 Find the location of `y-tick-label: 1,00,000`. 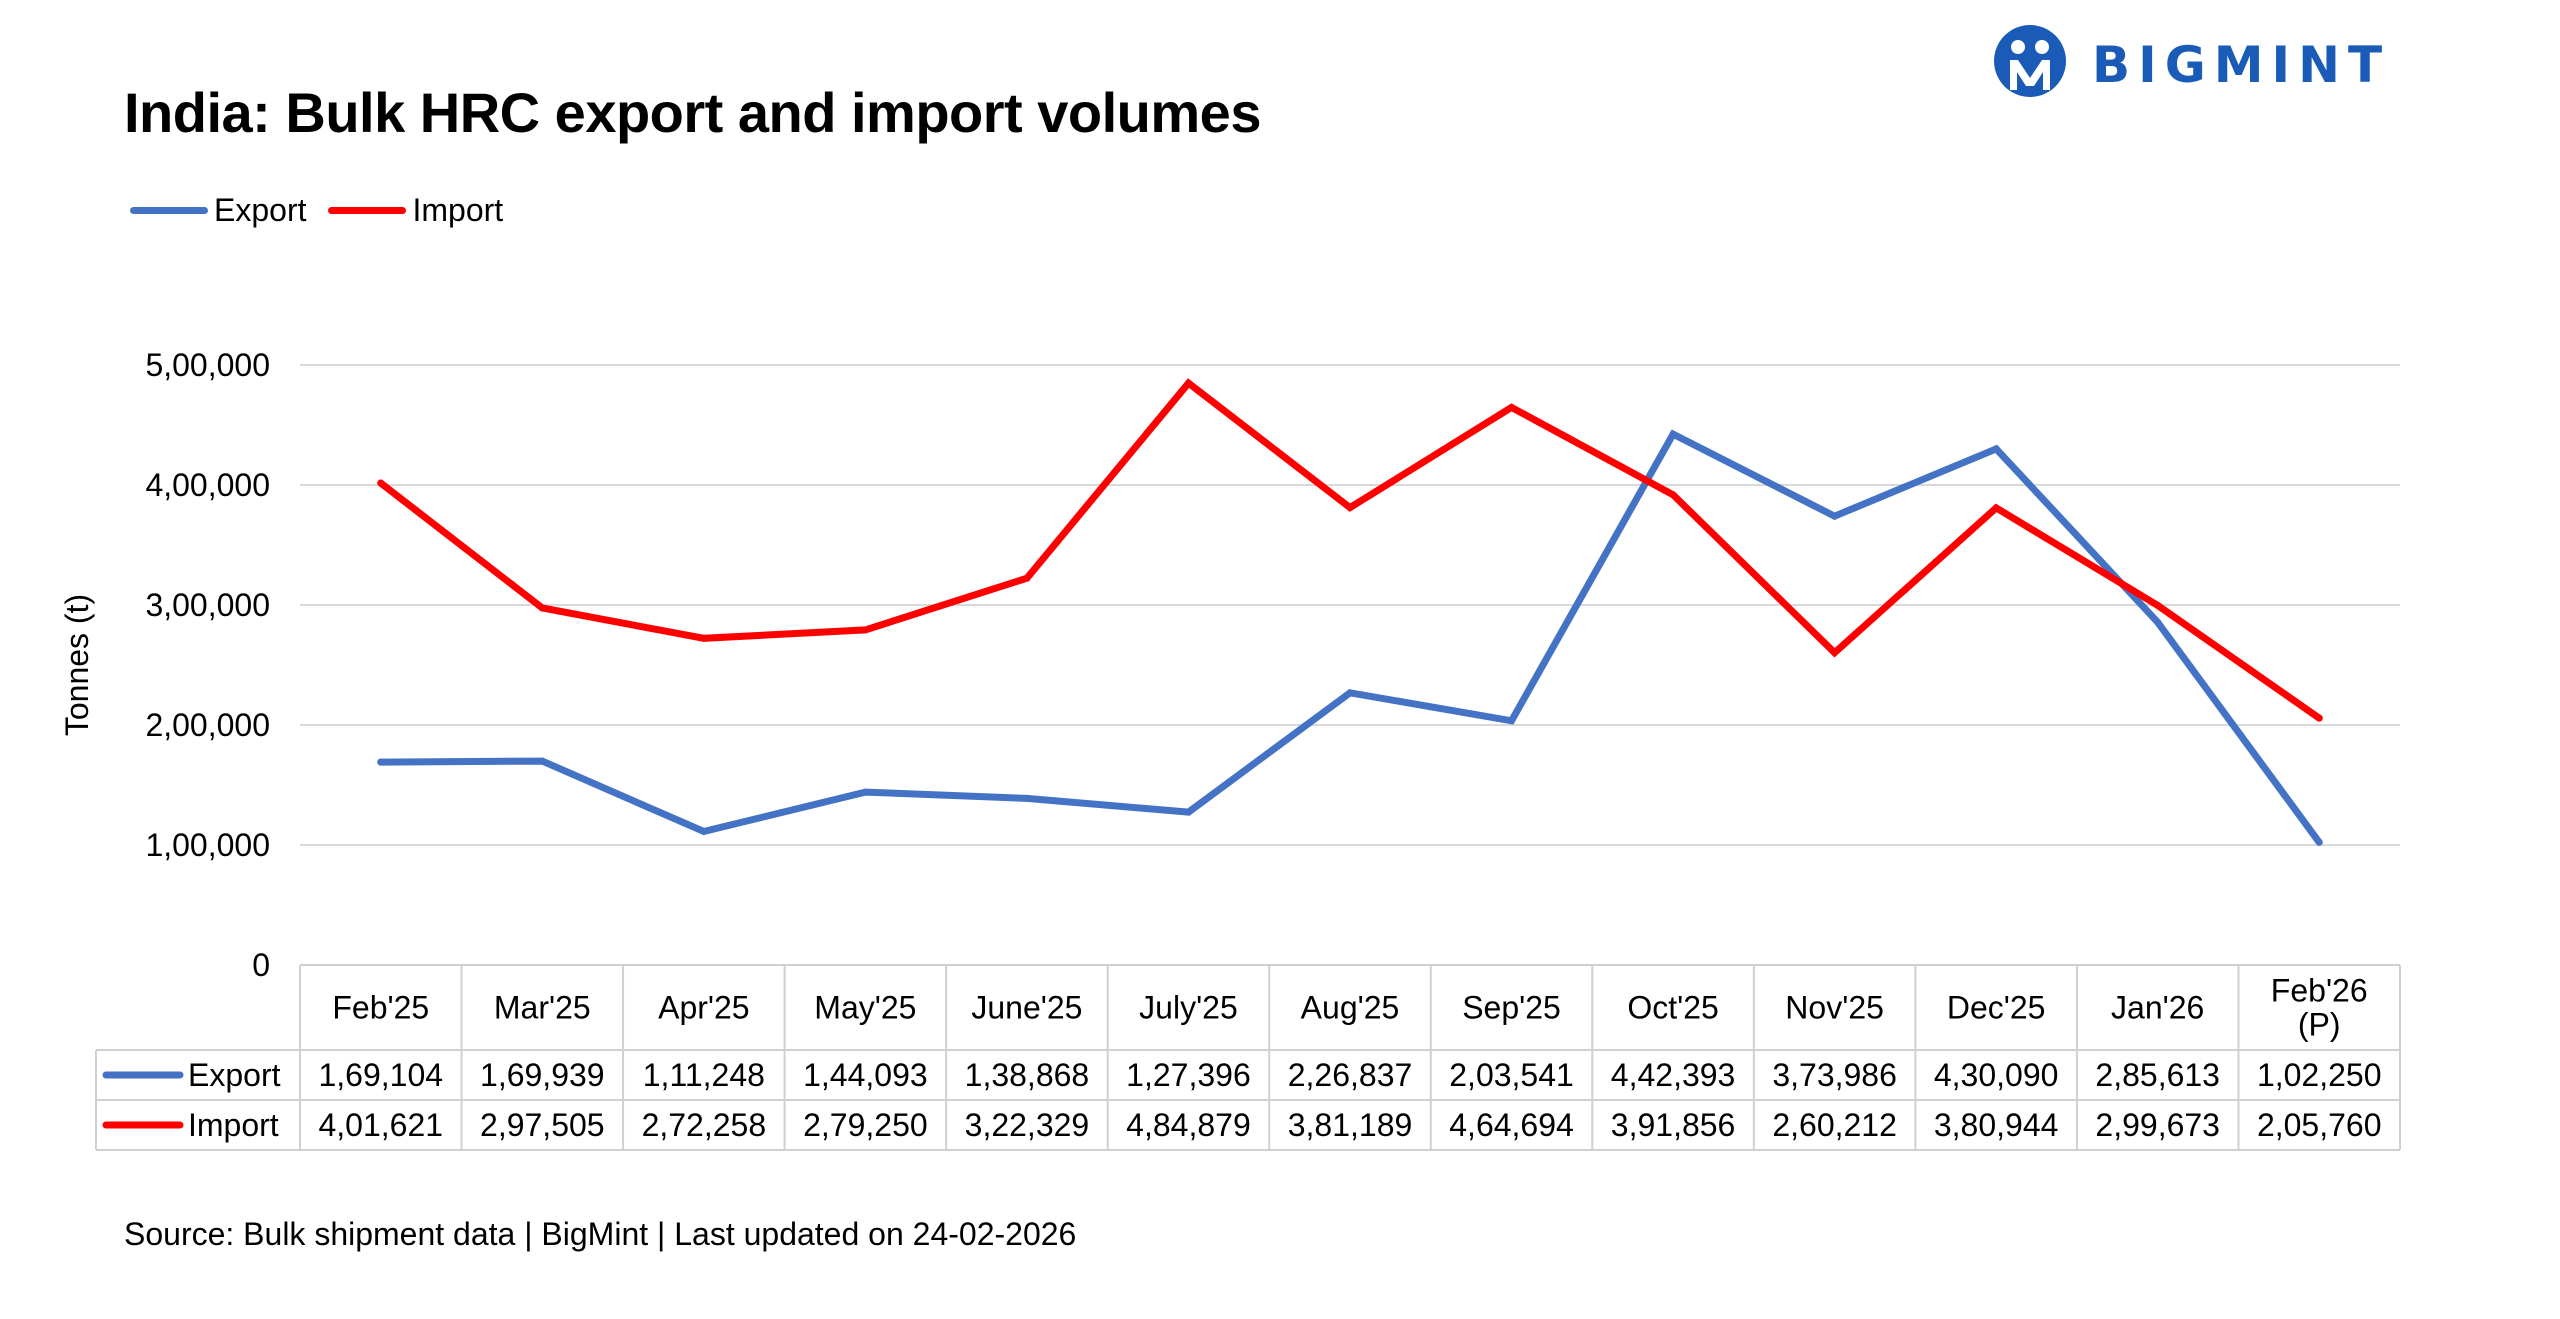

y-tick-label: 1,00,000 is located at coordinates (207, 845).